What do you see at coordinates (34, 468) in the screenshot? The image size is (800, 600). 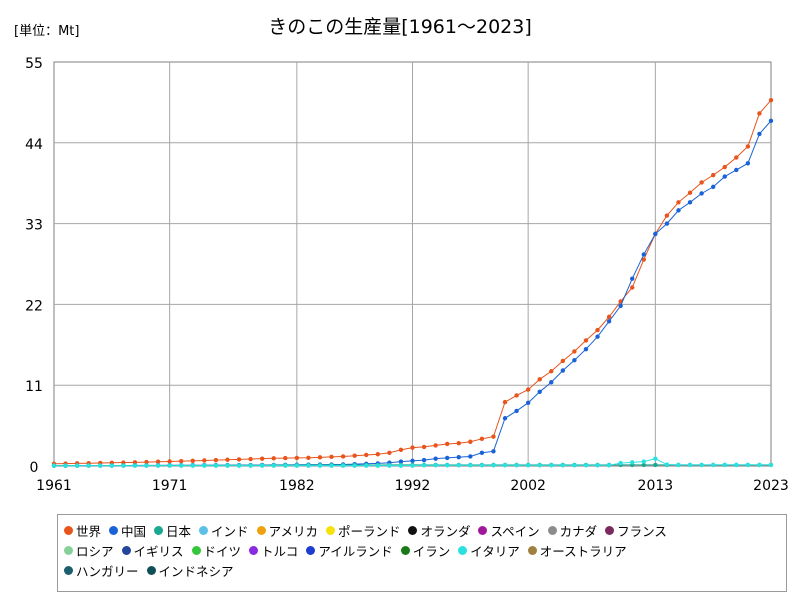 I see `y-tick-label: 0` at bounding box center [34, 468].